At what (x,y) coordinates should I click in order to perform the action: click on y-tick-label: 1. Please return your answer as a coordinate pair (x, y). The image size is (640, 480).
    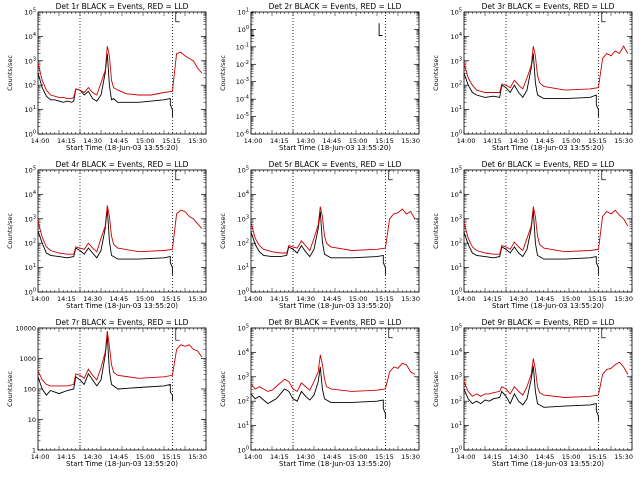
    Looking at the image, I should click on (34, 451).